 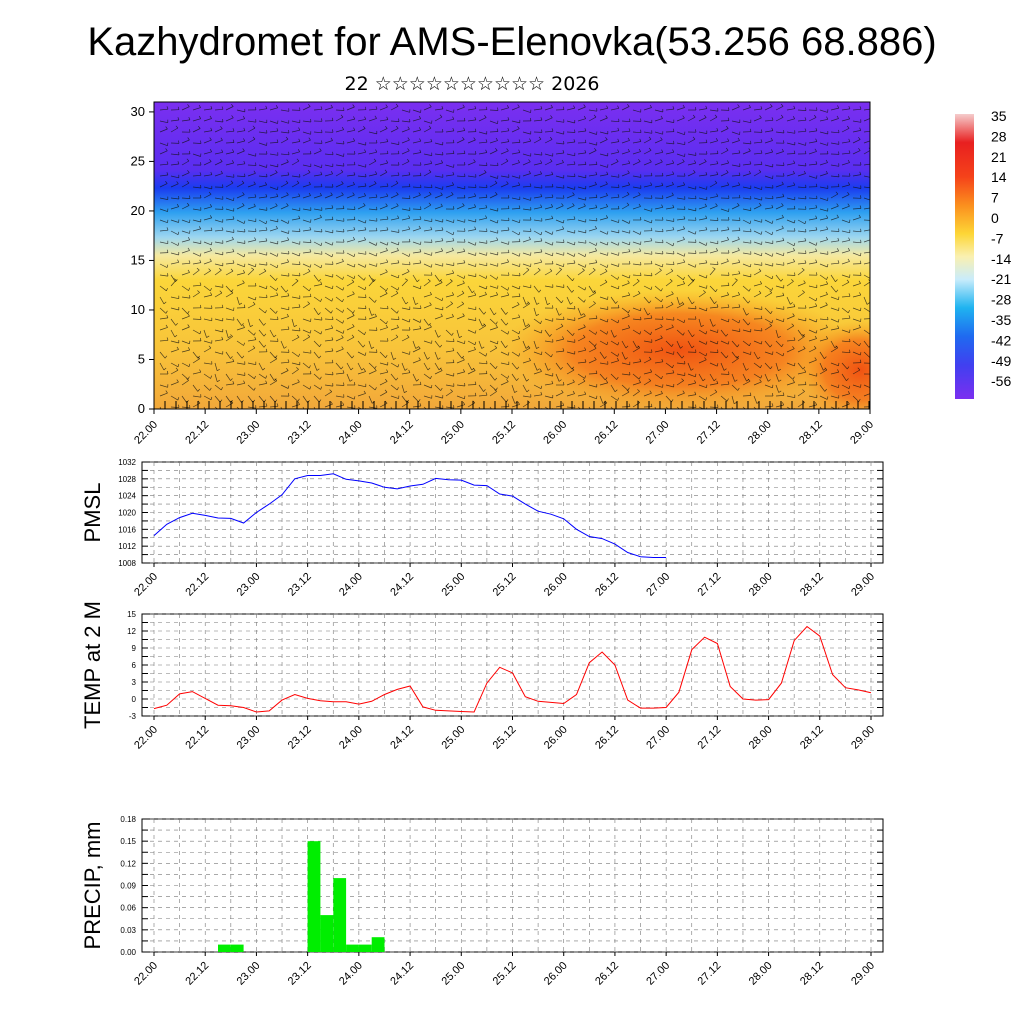 I want to click on cs-y-tick-label: 20, so click(x=138, y=210).